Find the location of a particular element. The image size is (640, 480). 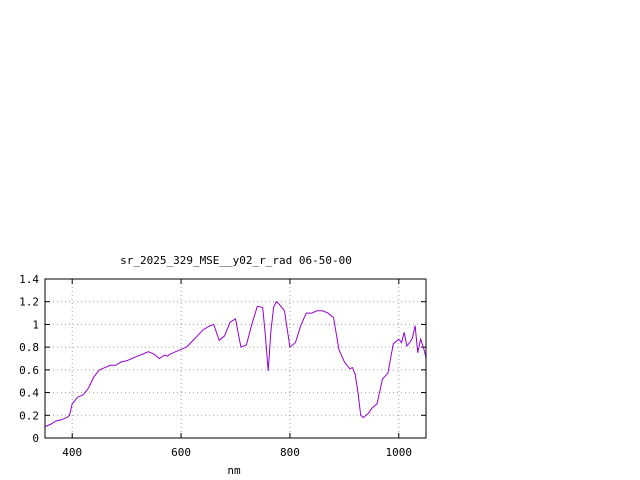

y-tick-label: 0.8 is located at coordinates (29, 347).